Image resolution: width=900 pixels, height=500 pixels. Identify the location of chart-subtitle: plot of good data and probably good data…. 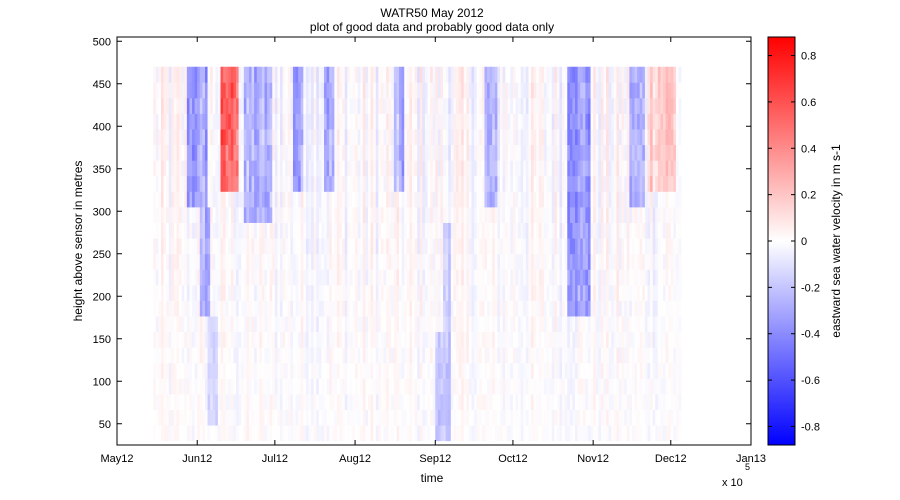
(432, 27).